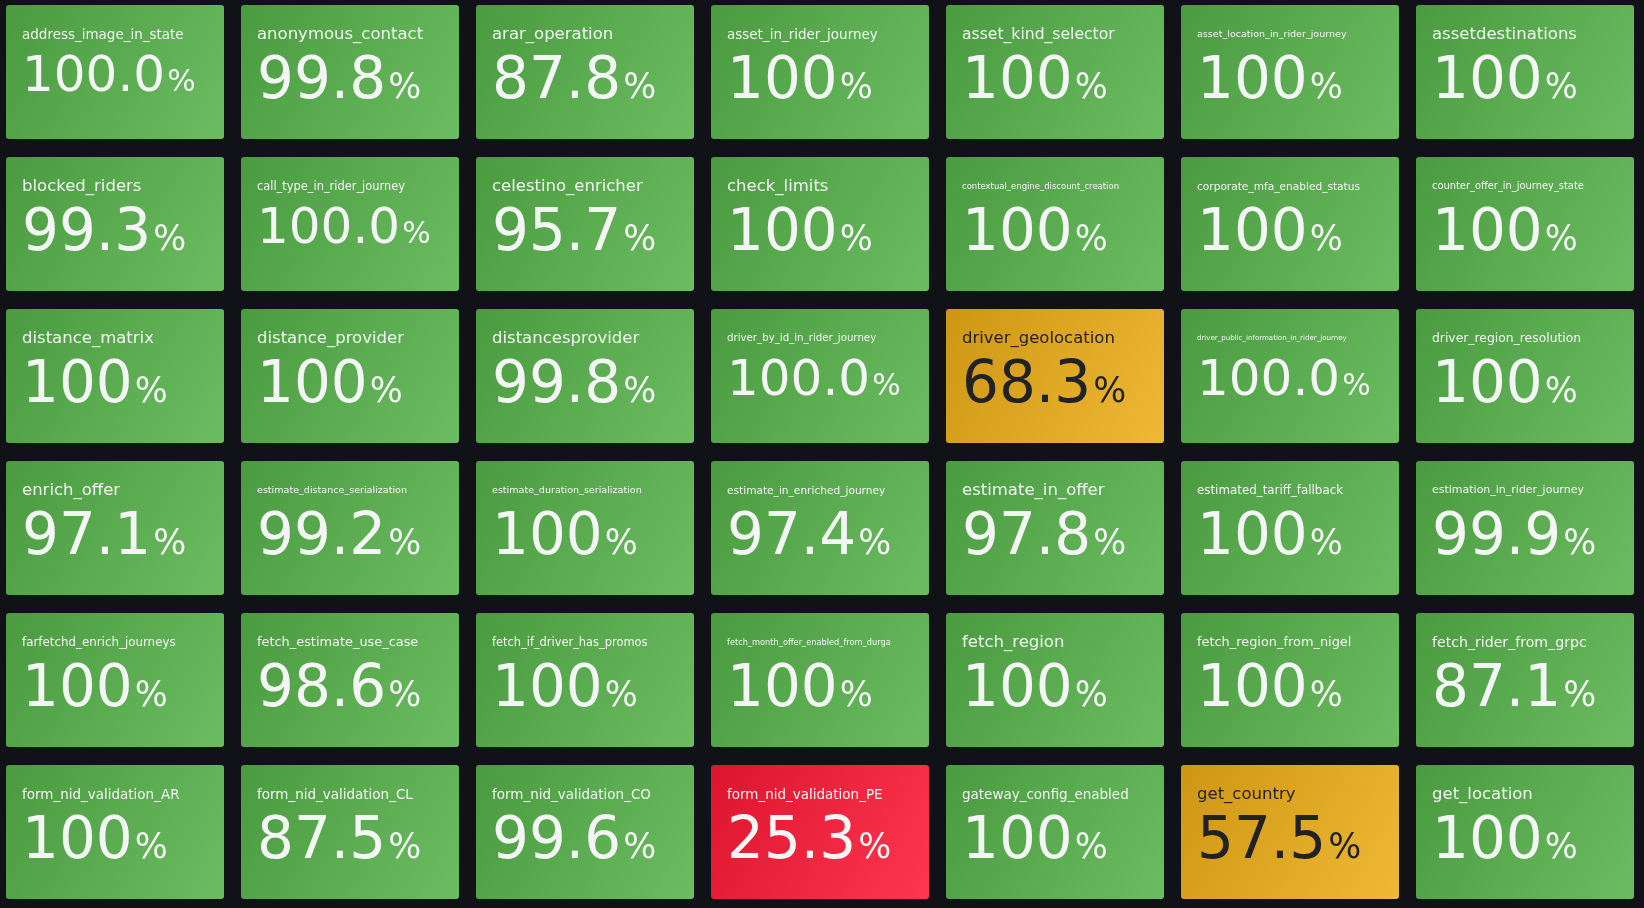 This screenshot has width=1644, height=908. I want to click on category-label: counter_offer_in_journey_state, so click(1508, 186).